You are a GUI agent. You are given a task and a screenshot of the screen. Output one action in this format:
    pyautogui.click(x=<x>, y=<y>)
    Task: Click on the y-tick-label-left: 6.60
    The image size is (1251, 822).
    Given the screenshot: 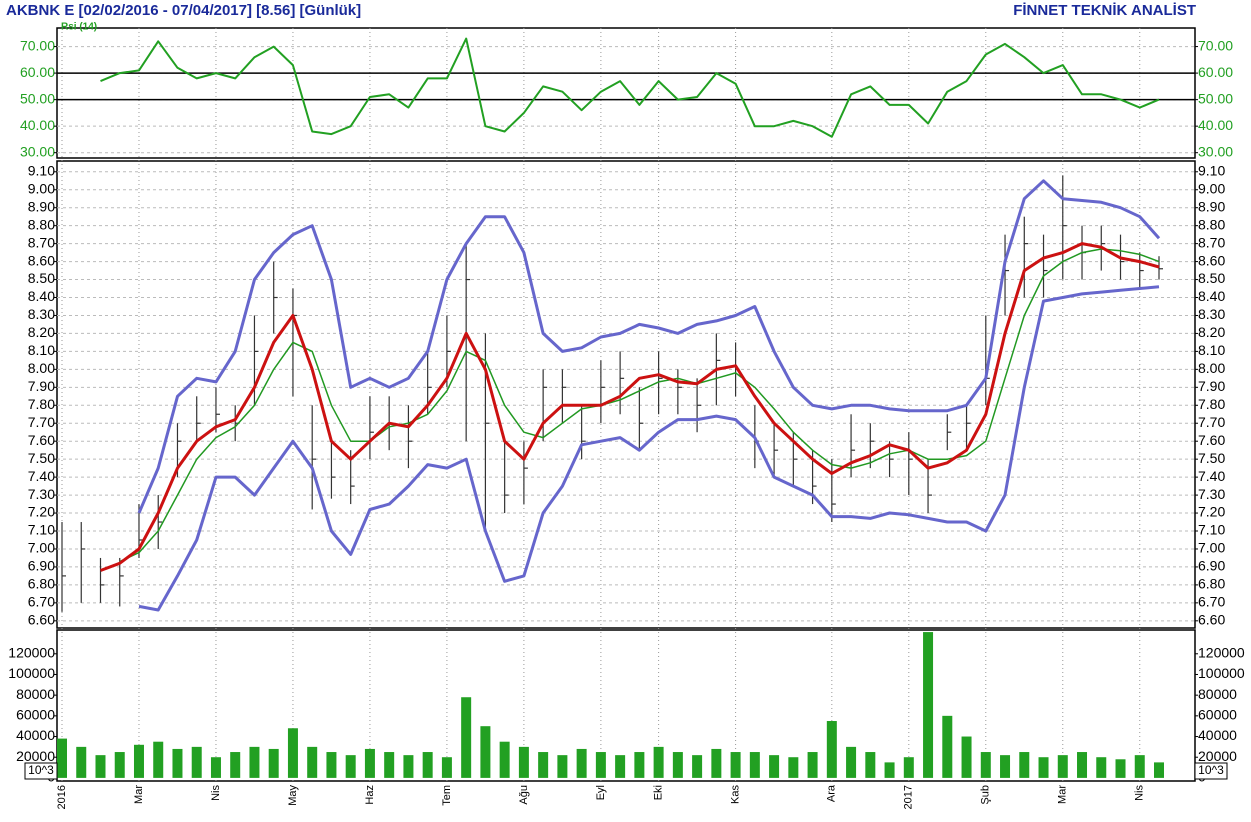 What is the action you would take?
    pyautogui.click(x=41, y=620)
    